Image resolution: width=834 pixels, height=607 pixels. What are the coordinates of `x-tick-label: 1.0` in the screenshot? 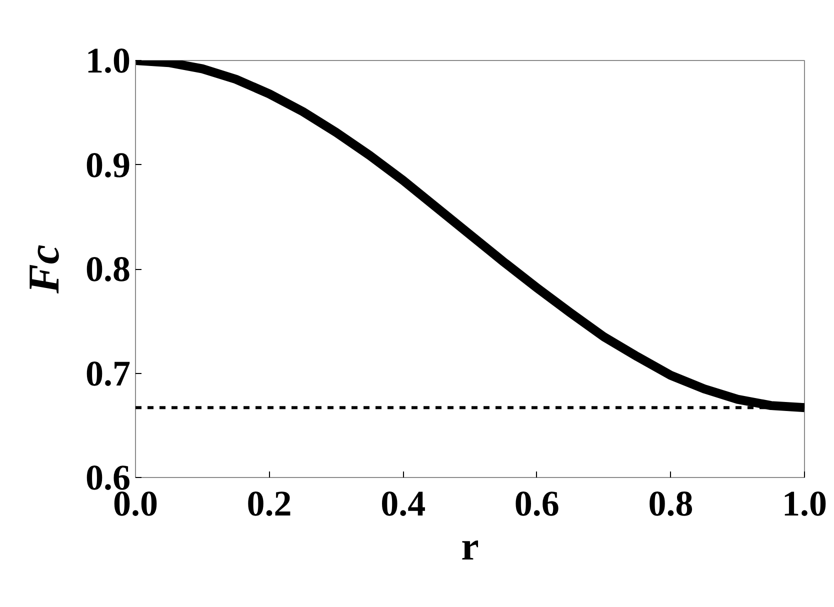 It's located at (804, 504).